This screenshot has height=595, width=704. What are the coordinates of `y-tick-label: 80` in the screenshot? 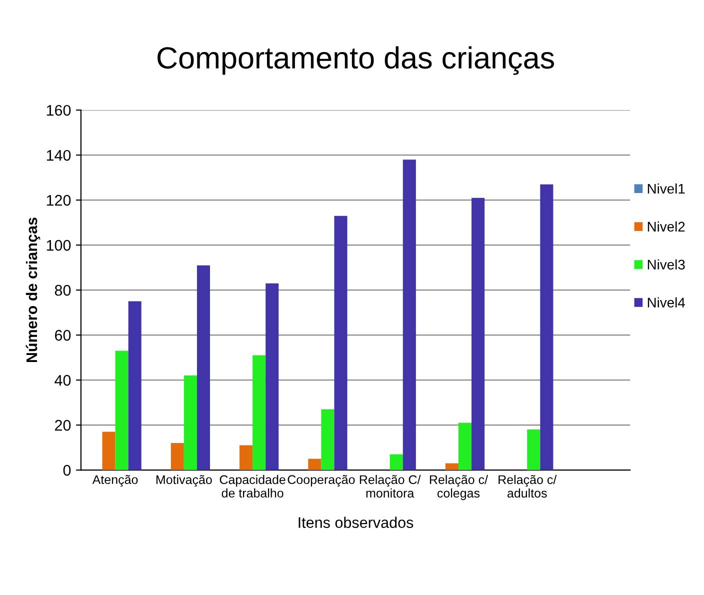 It's located at (62, 290).